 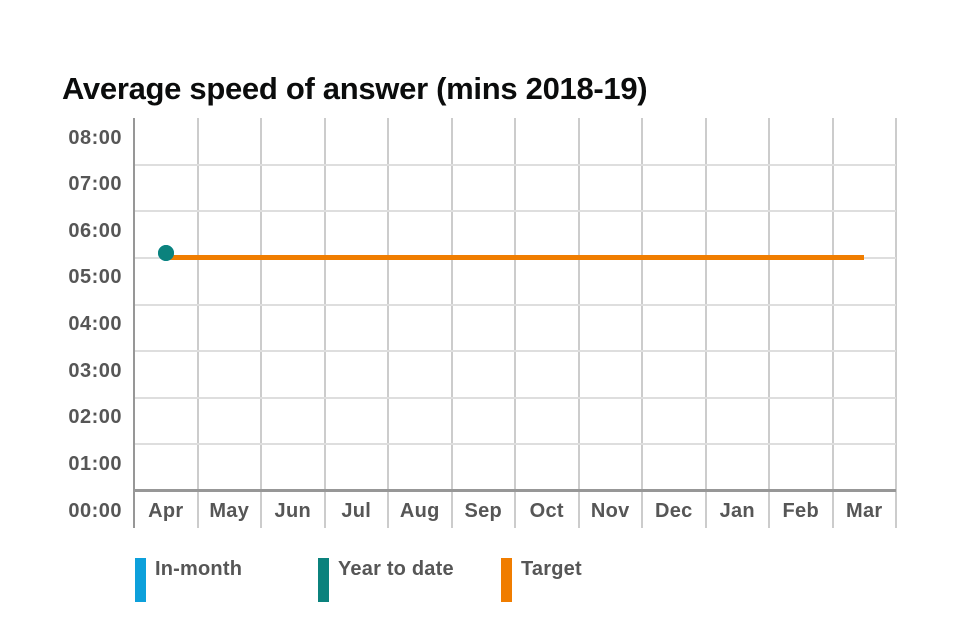 I want to click on legend-item: Year to date, so click(x=409, y=580).